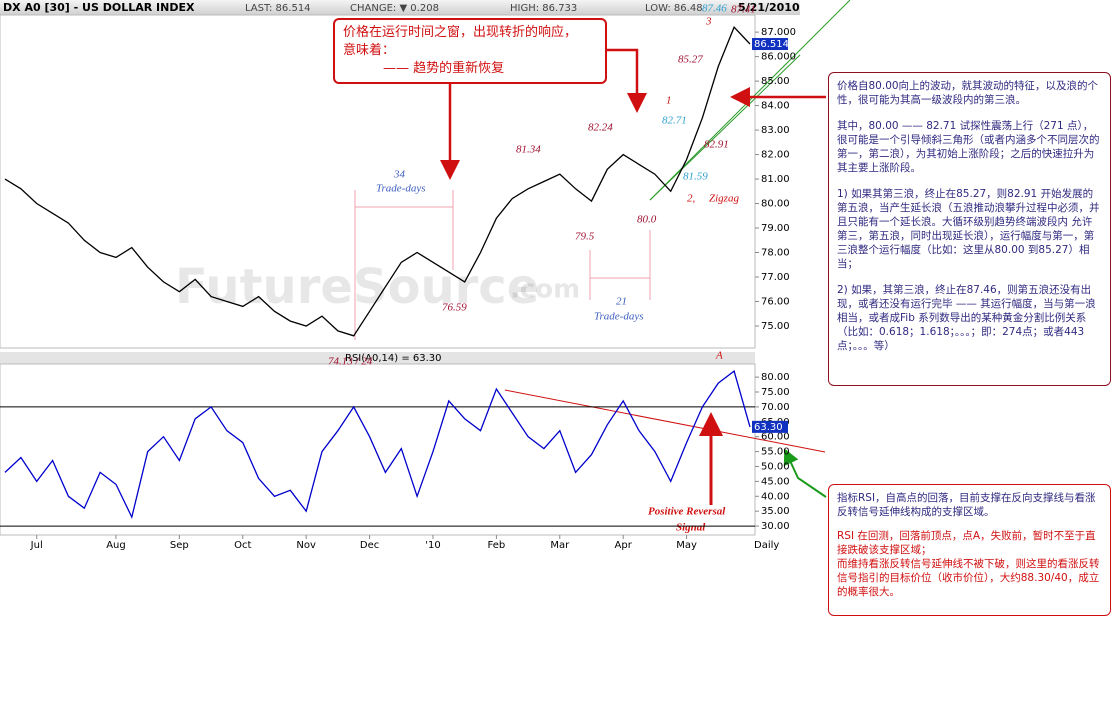  Describe the element at coordinates (36, 545) in the screenshot. I see `x-tick-label: Jul` at that location.